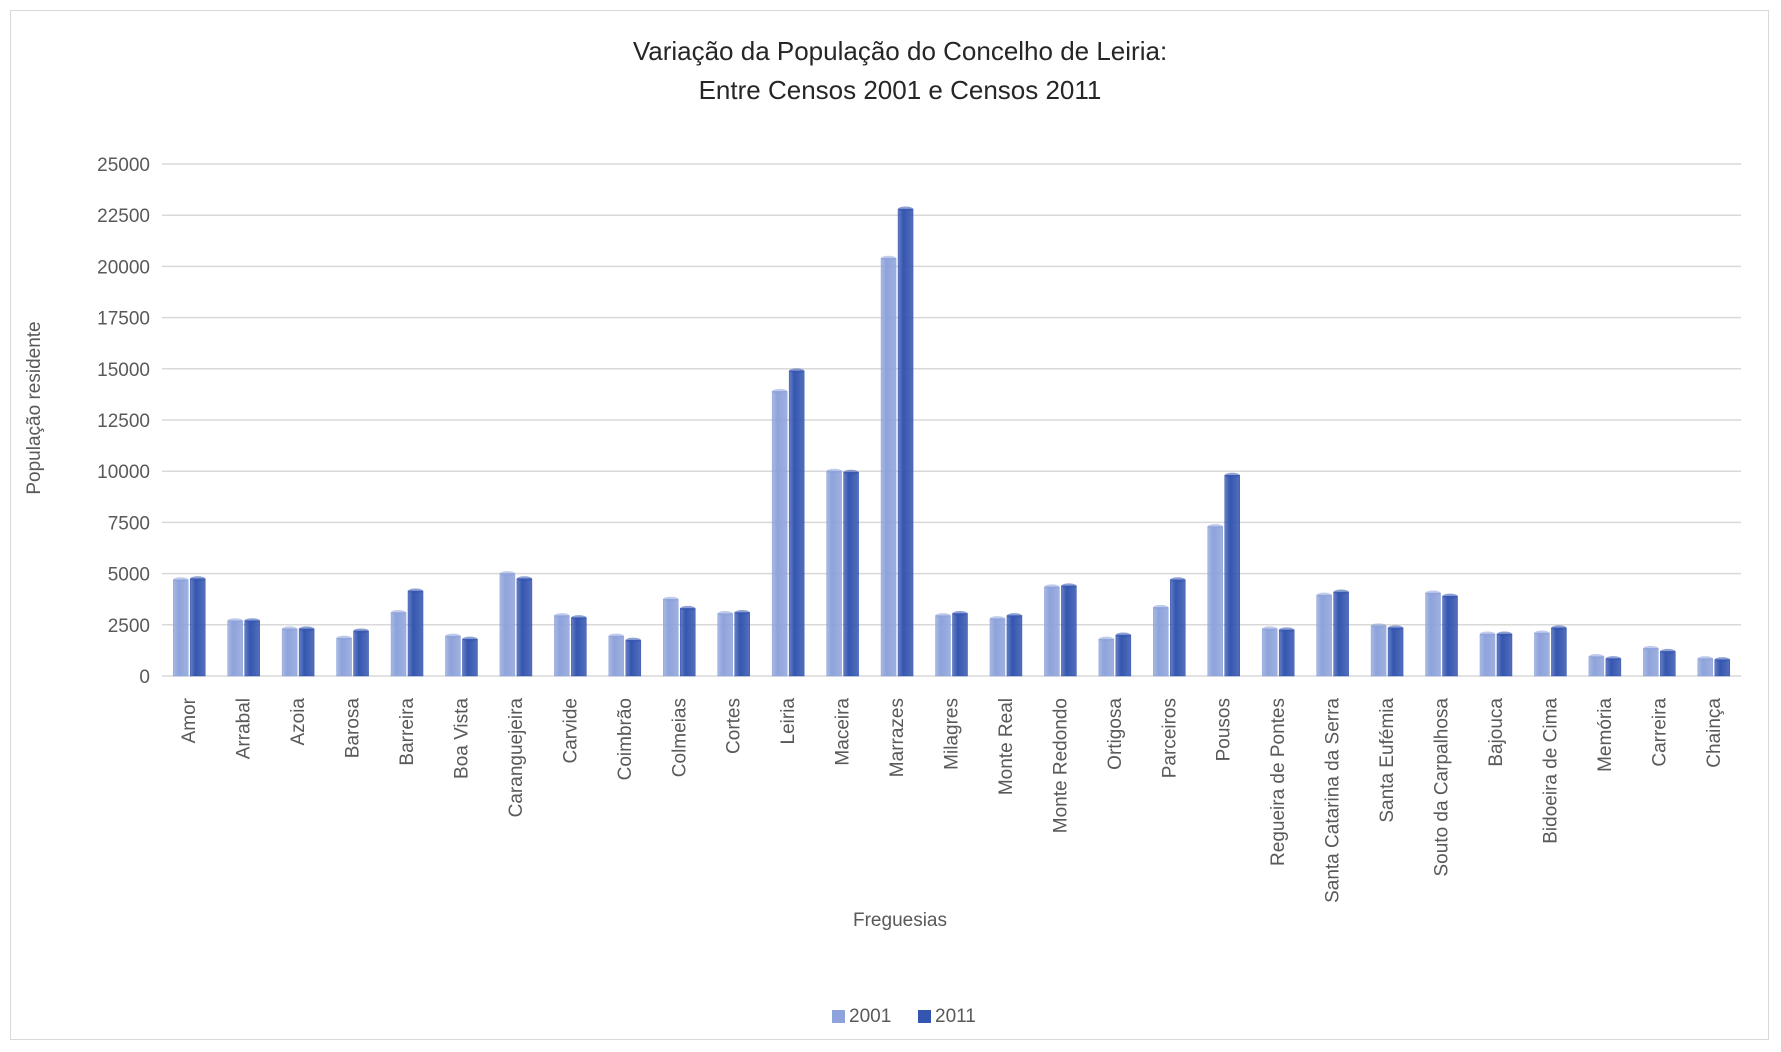 The width and height of the screenshot is (1781, 1052). Describe the element at coordinates (1550, 771) in the screenshot. I see `x-category-label: Bidoeira de Cima` at that location.